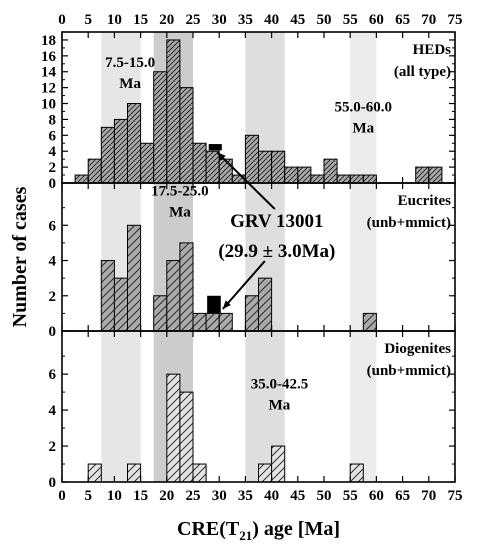 Image resolution: width=479 pixels, height=550 pixels. I want to click on x-tick-label-bottom: 30, so click(219, 496).